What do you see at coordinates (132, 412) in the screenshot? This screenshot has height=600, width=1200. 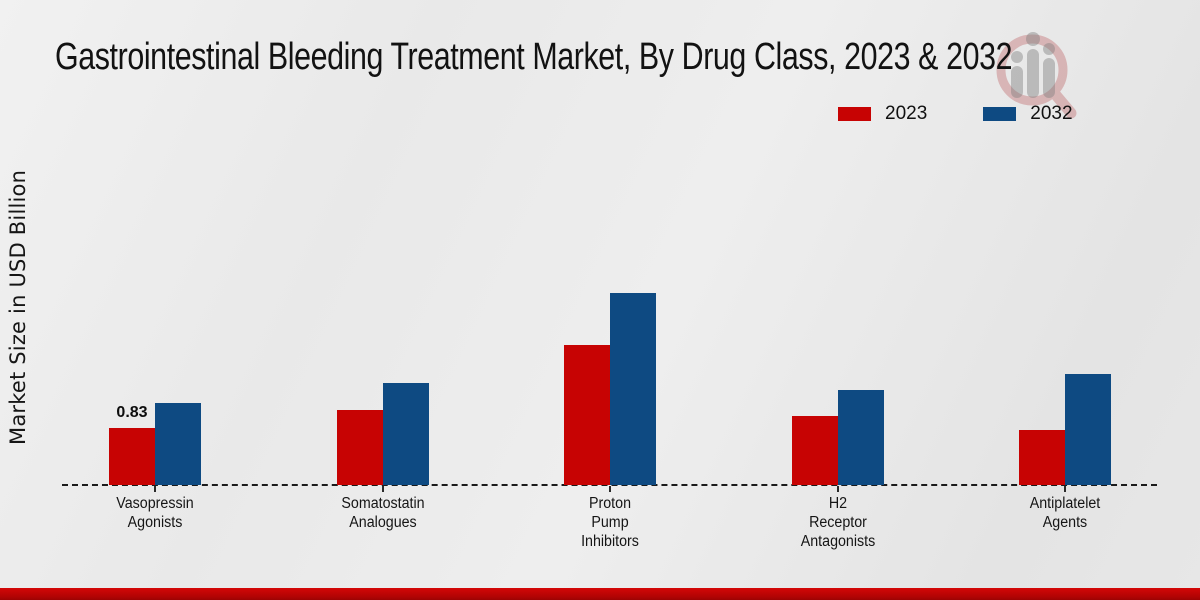 I see `bar-value-label: 0.83` at bounding box center [132, 412].